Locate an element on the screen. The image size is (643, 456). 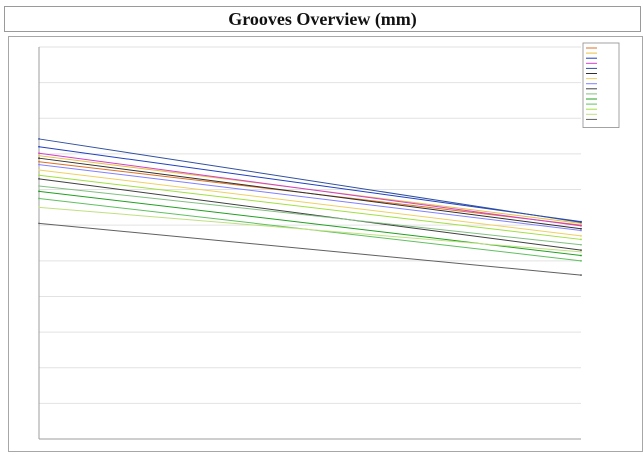
chart-title-bar: Grooves Overview (mm) is located at coordinates (322, 19).